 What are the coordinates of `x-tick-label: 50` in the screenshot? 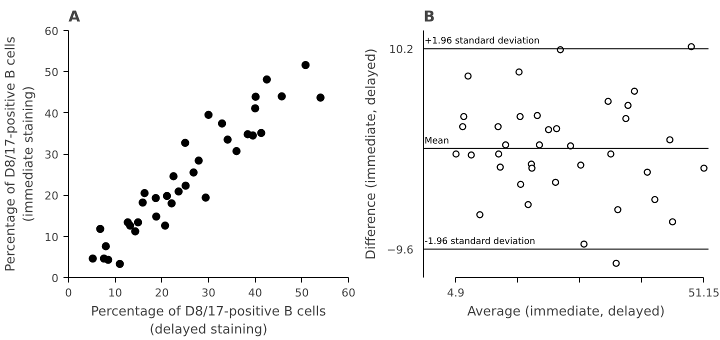 It's located at (301, 293).